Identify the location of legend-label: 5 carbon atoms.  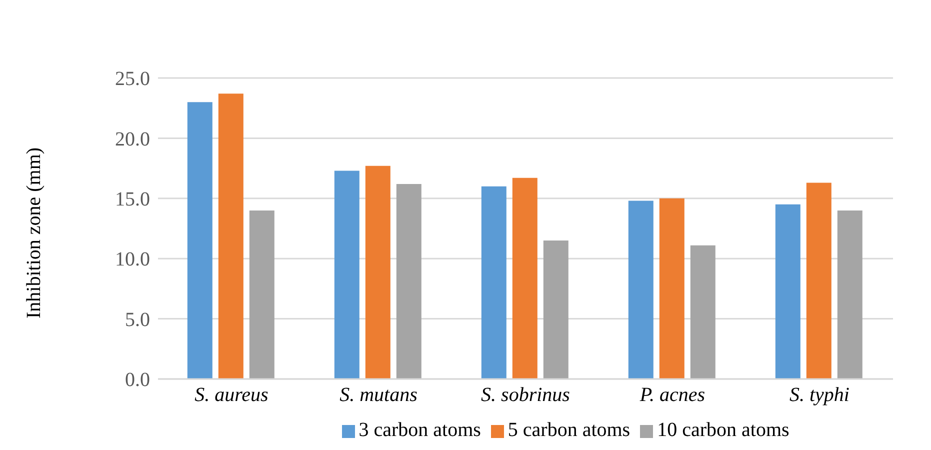
(569, 430).